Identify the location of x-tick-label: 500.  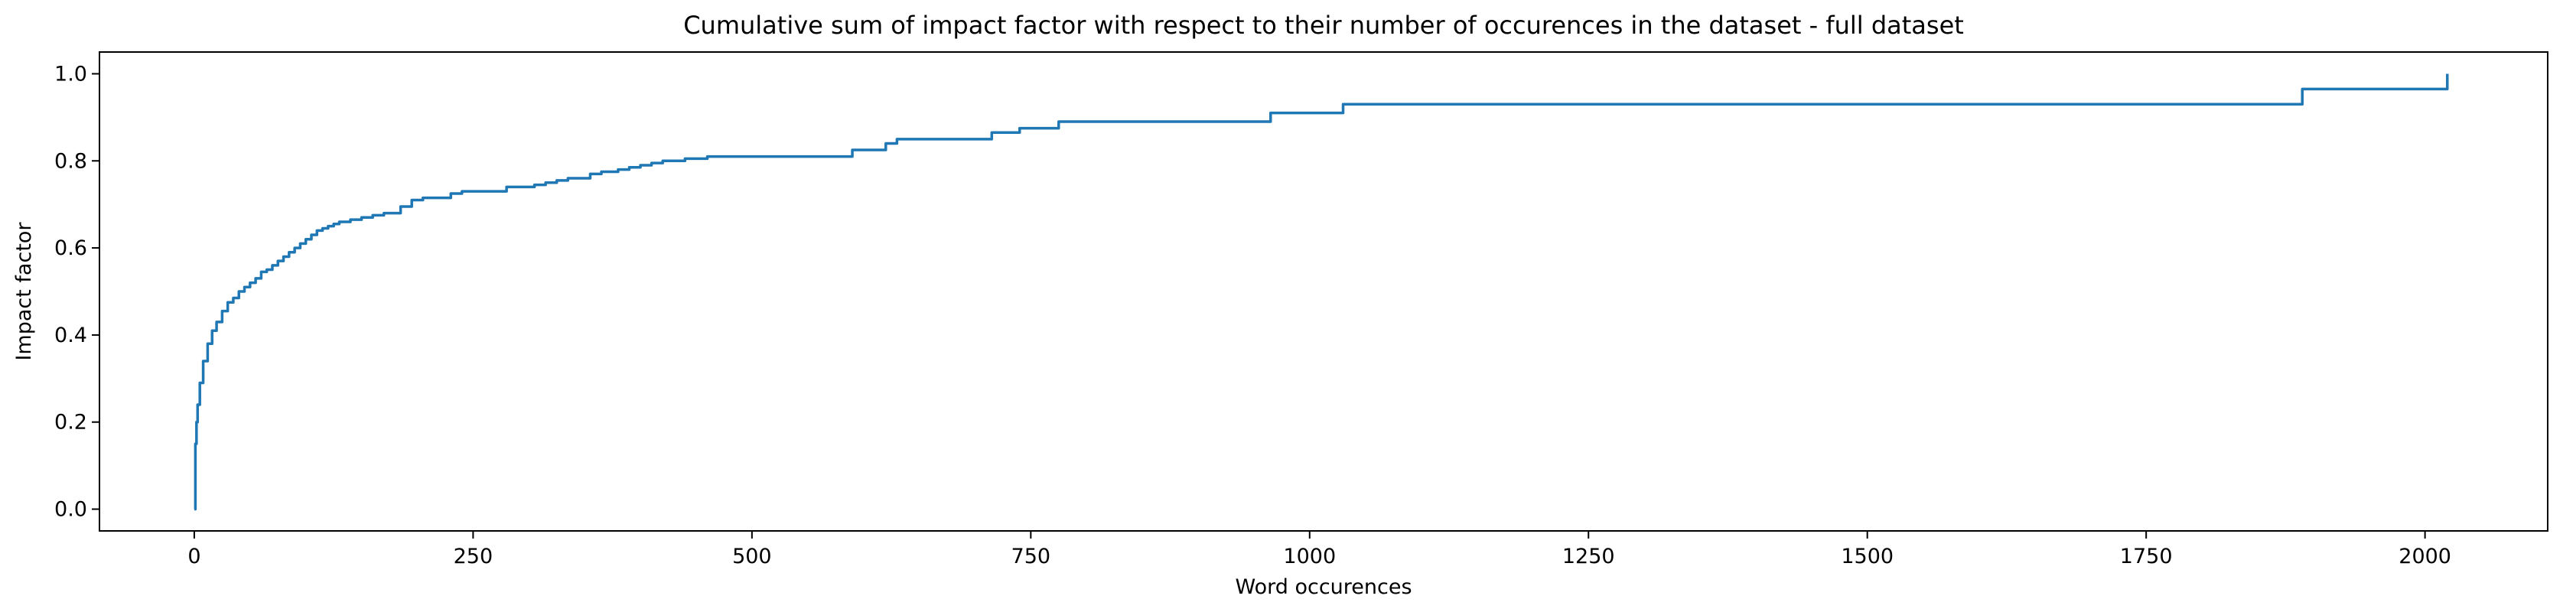
(752, 556).